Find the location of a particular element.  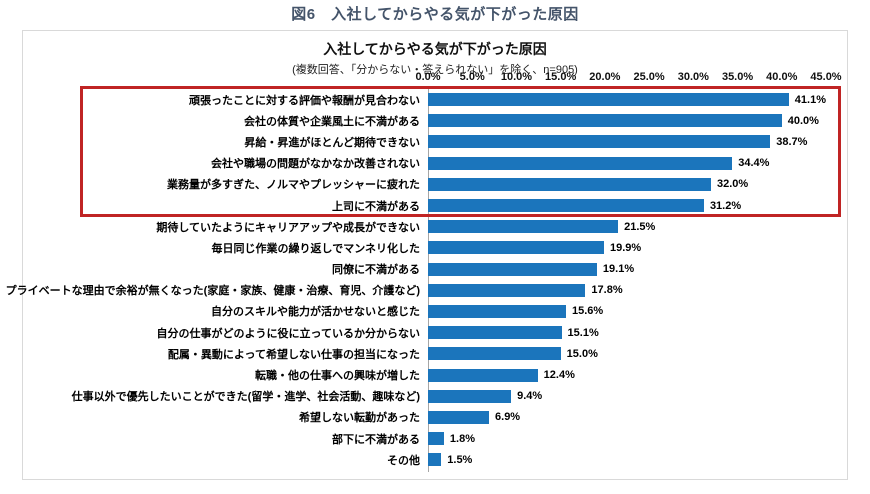

value-label: 15.0% is located at coordinates (582, 353).